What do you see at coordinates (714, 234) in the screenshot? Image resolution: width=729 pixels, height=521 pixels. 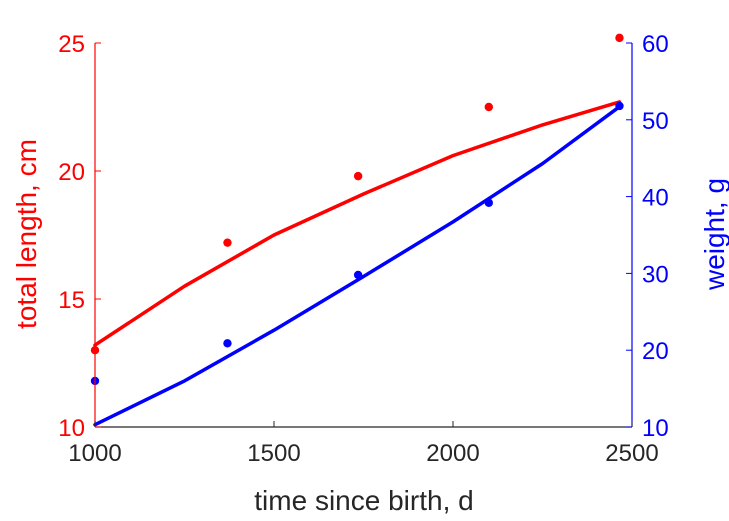 I see `right-axis-title: weight, g` at bounding box center [714, 234].